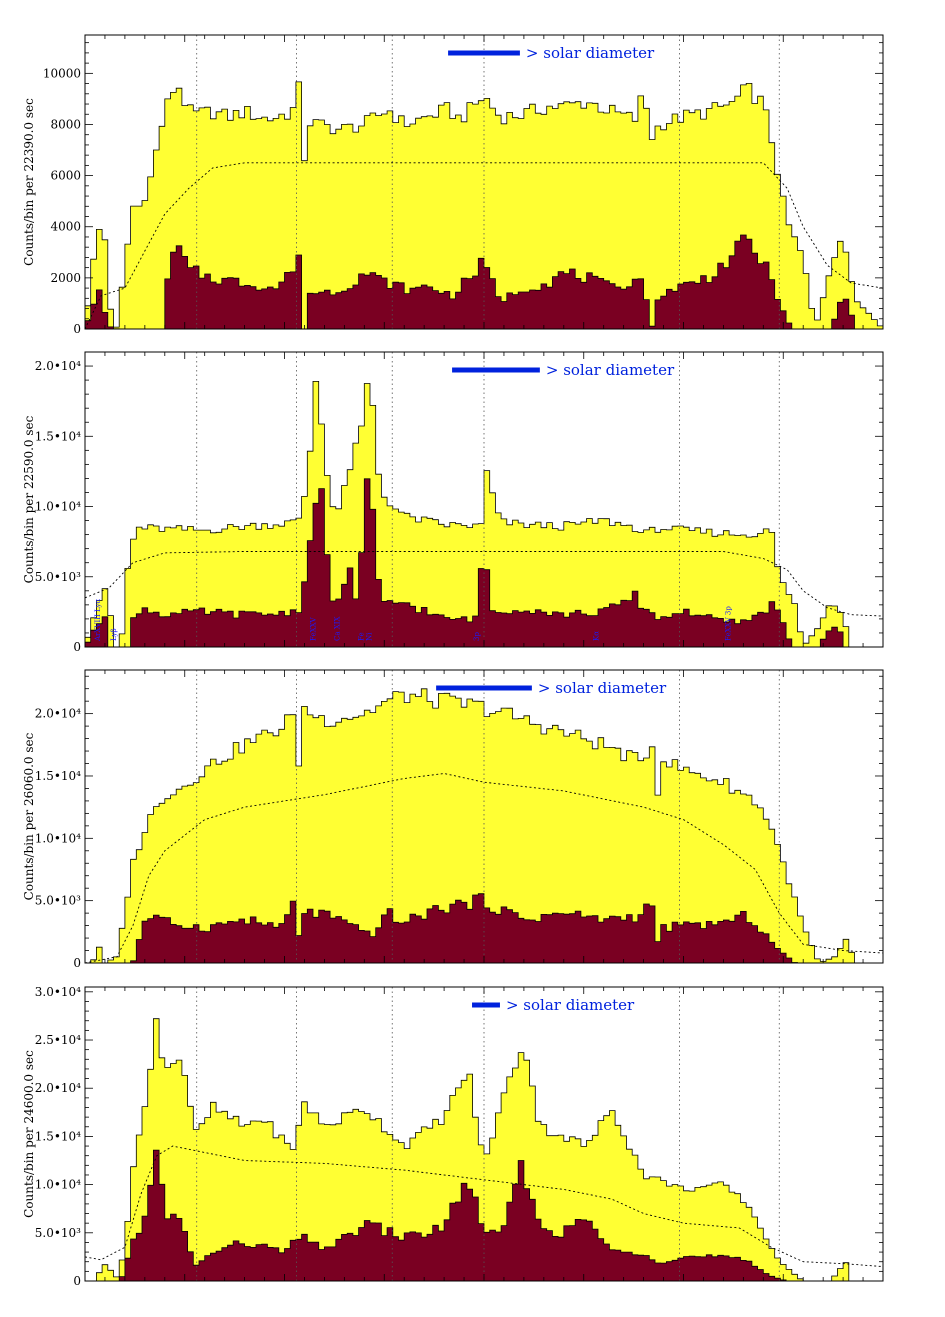 This screenshot has height=1317, width=945. Describe the element at coordinates (65, 124) in the screenshot. I see `y-tick-label: 8000` at that location.